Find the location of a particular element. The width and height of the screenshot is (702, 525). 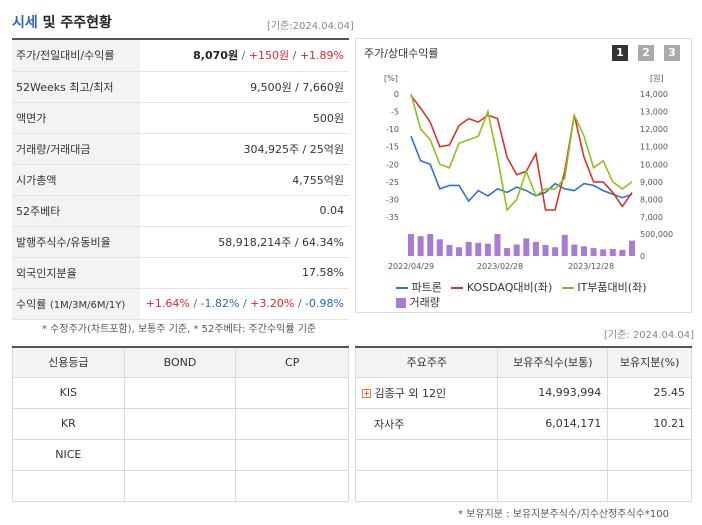

table-row: + 김종구 외 12인 14,993,994 25.45 is located at coordinates (523, 392).